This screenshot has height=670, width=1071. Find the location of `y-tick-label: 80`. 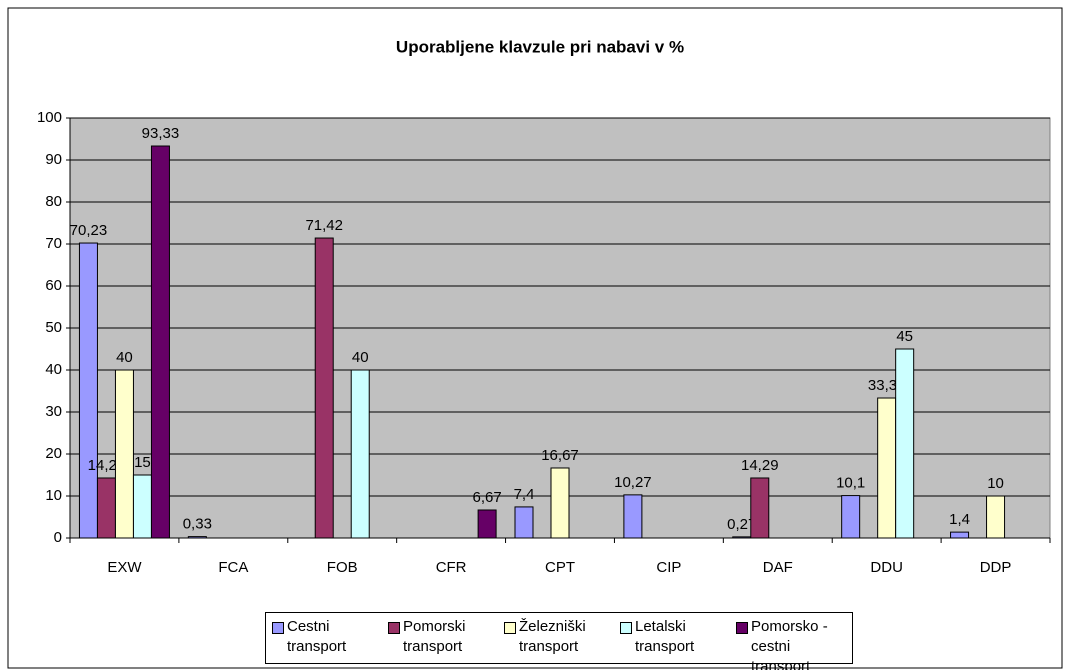

y-tick-label: 80 is located at coordinates (53, 201).